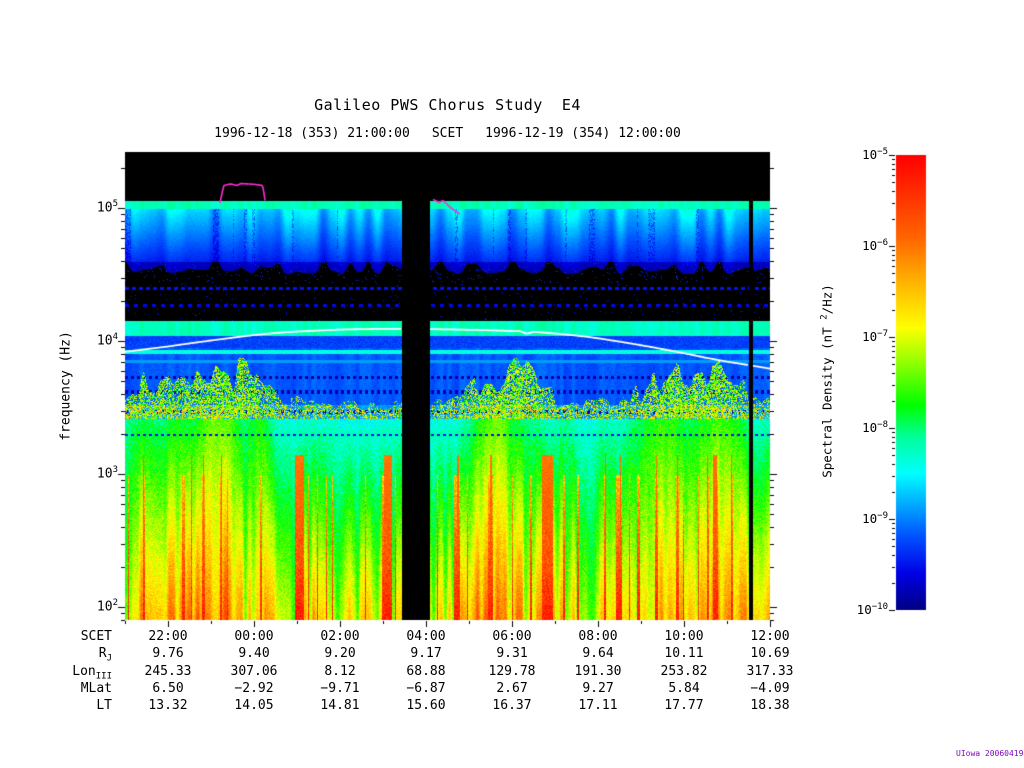  Describe the element at coordinates (168, 654) in the screenshot. I see `eph-value-r: 9.76` at that location.